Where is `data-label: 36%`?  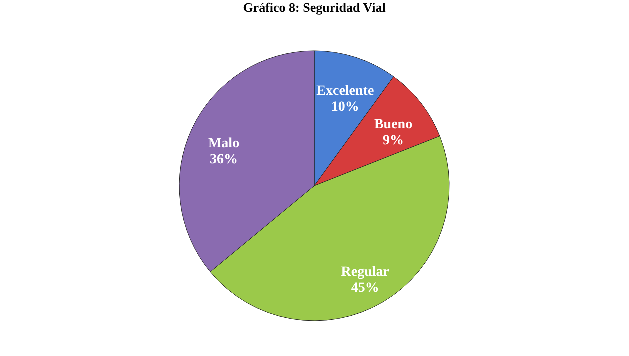 data-label: 36% is located at coordinates (224, 160).